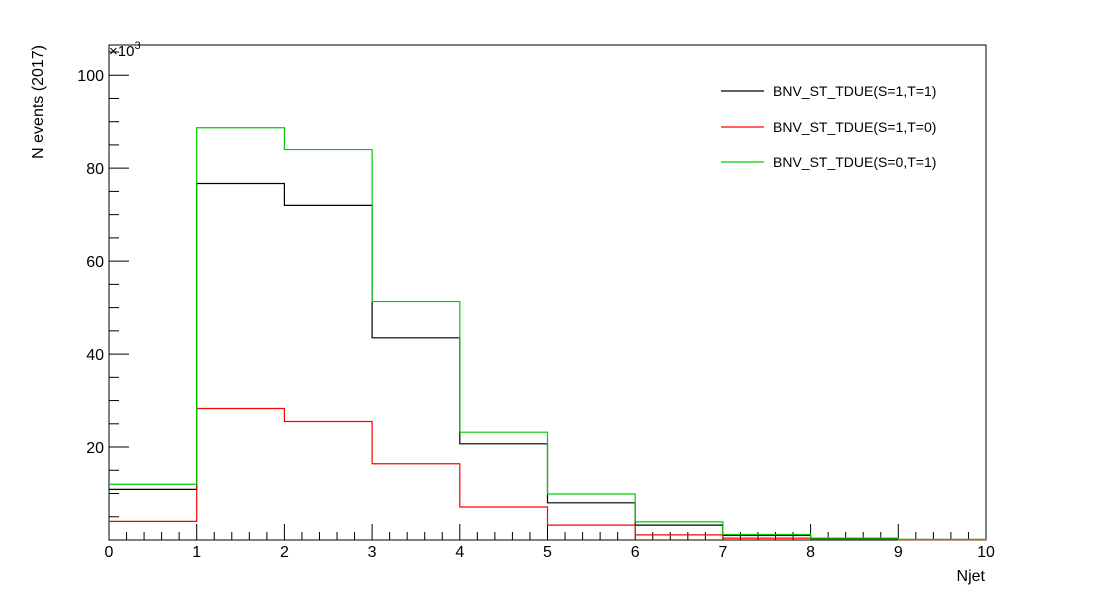 This screenshot has width=1096, height=600. I want to click on x-tick-label: 1, so click(196, 552).